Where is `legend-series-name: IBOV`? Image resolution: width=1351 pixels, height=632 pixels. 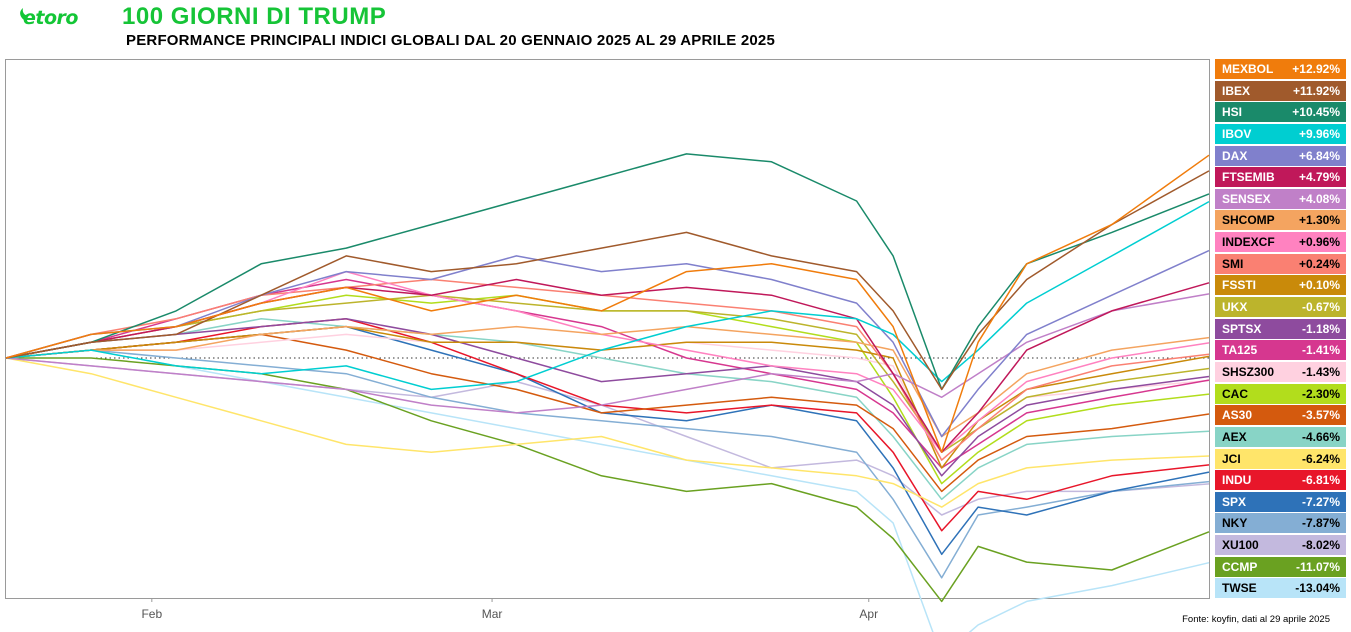
legend-series-name: IBOV is located at coordinates (1237, 133).